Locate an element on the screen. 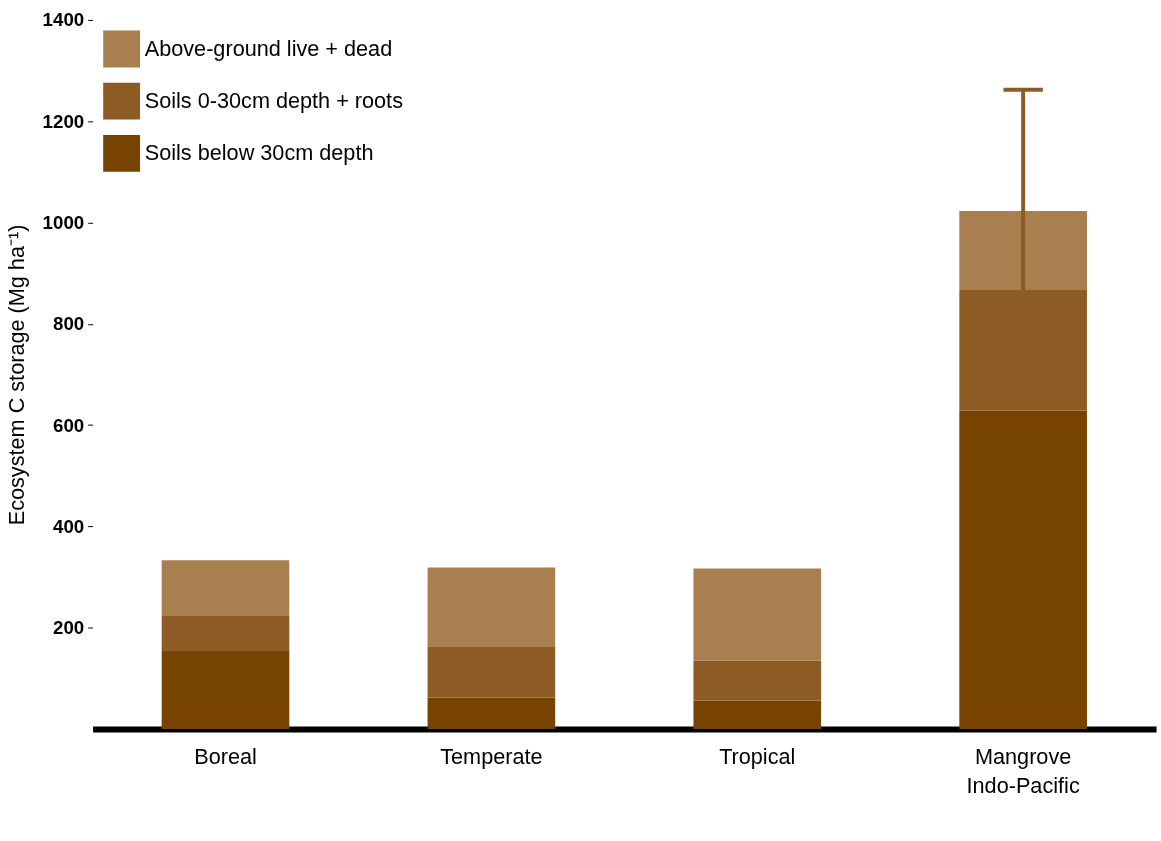  y-tick-label: 400 is located at coordinates (69, 526).